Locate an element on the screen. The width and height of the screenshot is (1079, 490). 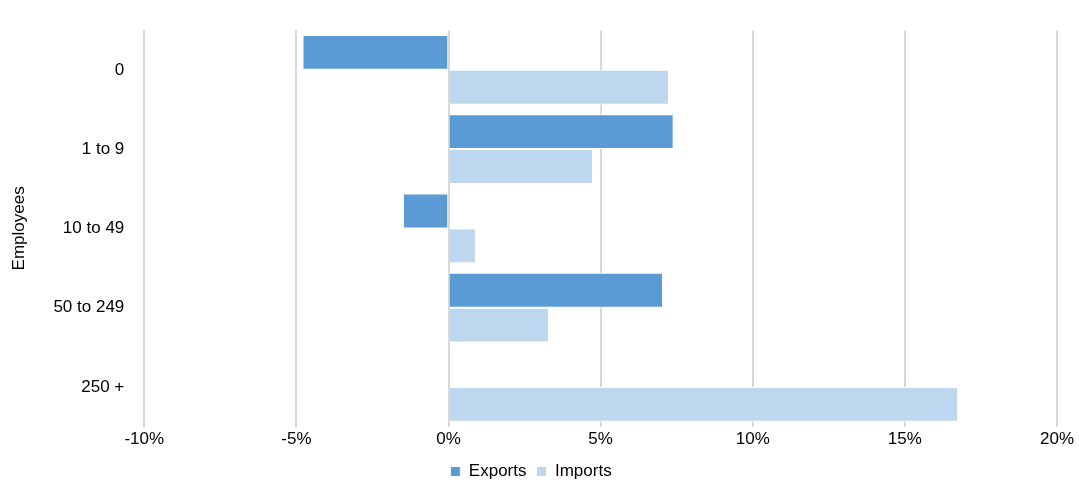
y-tick-label: 50 to 249 is located at coordinates (89, 307).